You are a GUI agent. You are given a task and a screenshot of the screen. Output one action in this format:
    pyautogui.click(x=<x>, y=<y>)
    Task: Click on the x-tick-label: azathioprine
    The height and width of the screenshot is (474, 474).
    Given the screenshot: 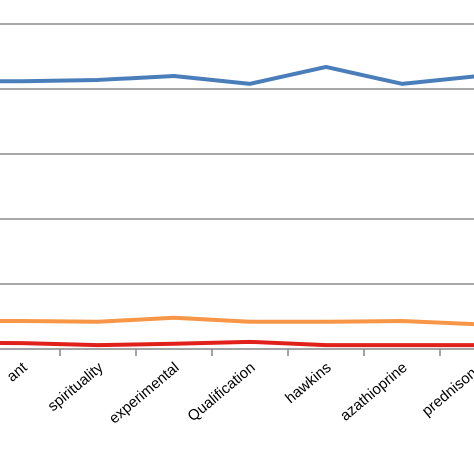 What is the action you would take?
    pyautogui.click(x=374, y=392)
    